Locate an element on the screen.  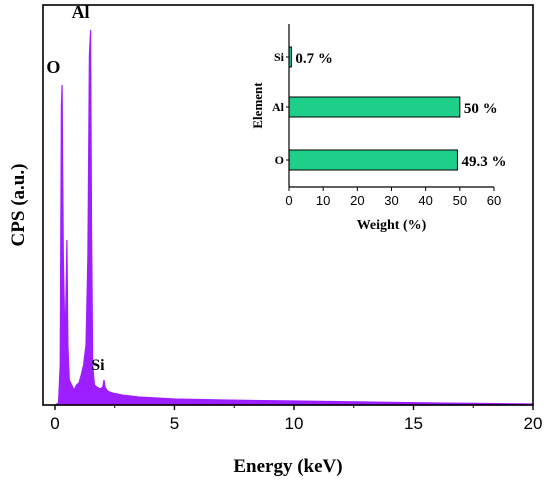
inset-x-axis-label: Weight (%) is located at coordinates (392, 225).